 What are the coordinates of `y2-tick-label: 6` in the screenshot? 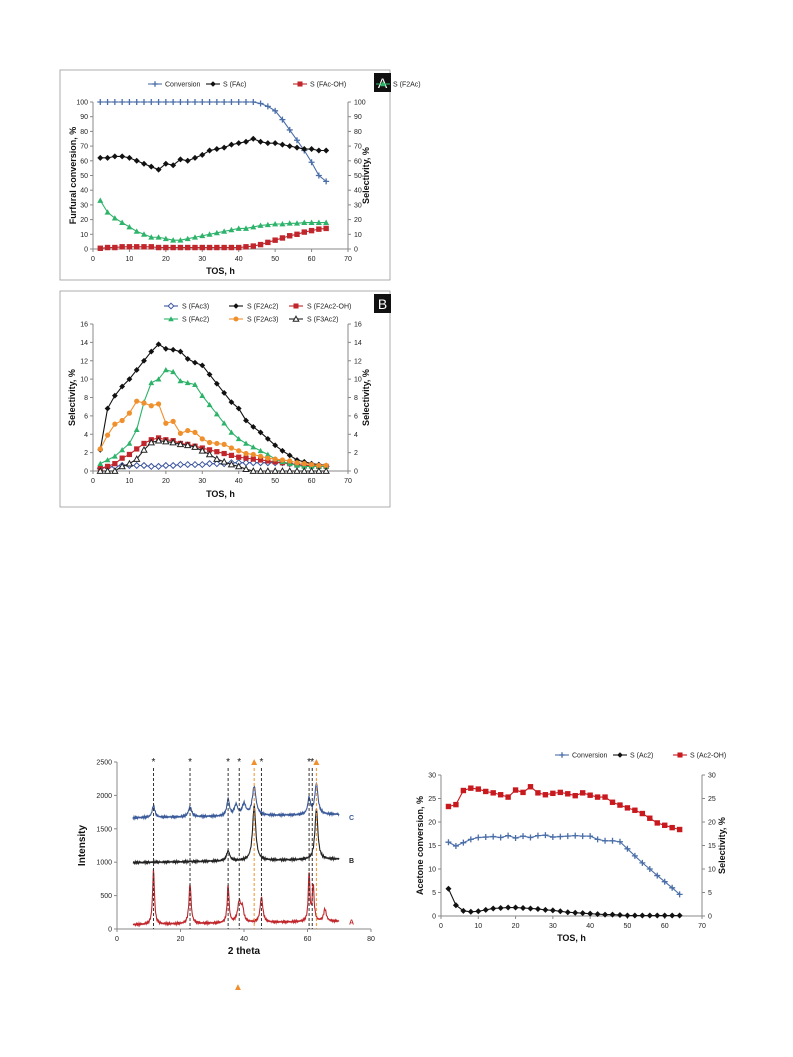 It's located at (356, 416).